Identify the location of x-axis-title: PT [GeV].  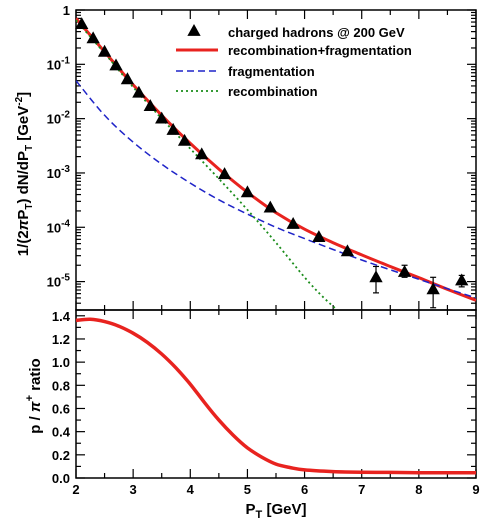
(276, 511).